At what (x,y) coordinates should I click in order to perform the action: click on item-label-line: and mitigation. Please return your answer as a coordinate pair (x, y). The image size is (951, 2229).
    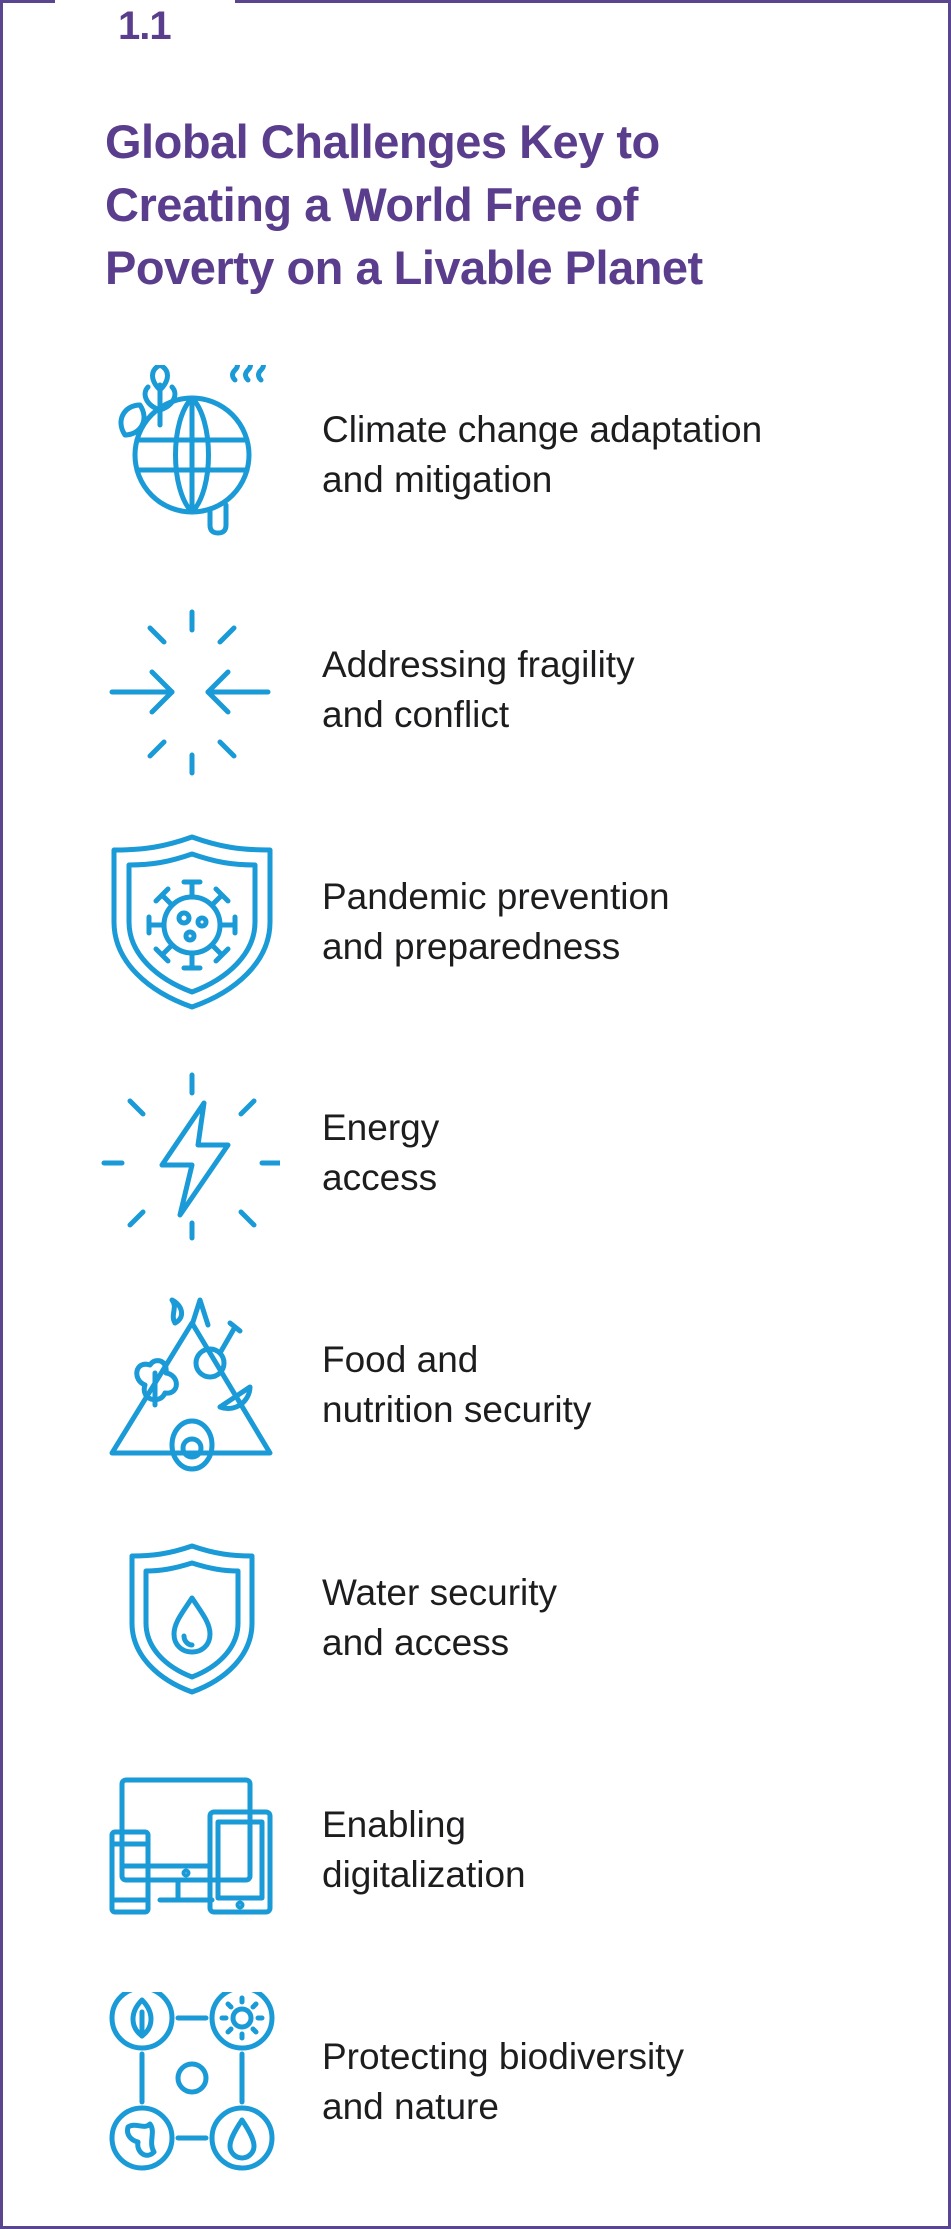
    Looking at the image, I should click on (437, 479).